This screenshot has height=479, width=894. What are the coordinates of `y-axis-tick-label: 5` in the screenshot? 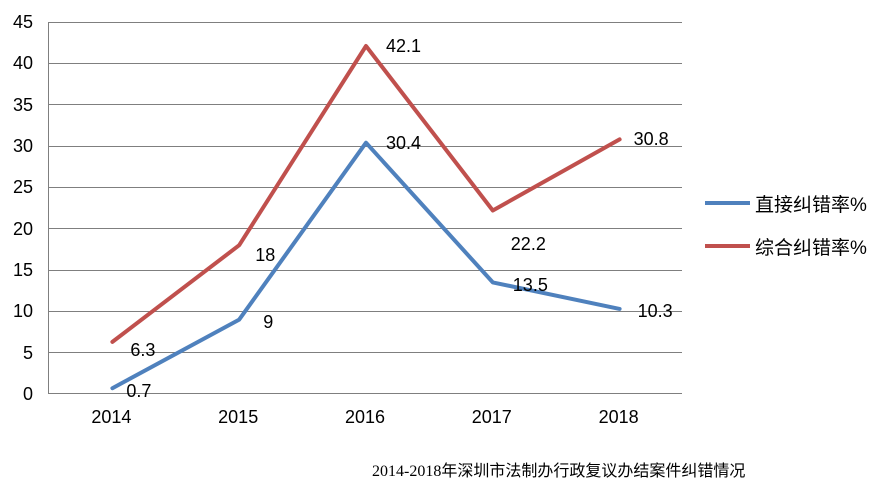 It's located at (27, 352).